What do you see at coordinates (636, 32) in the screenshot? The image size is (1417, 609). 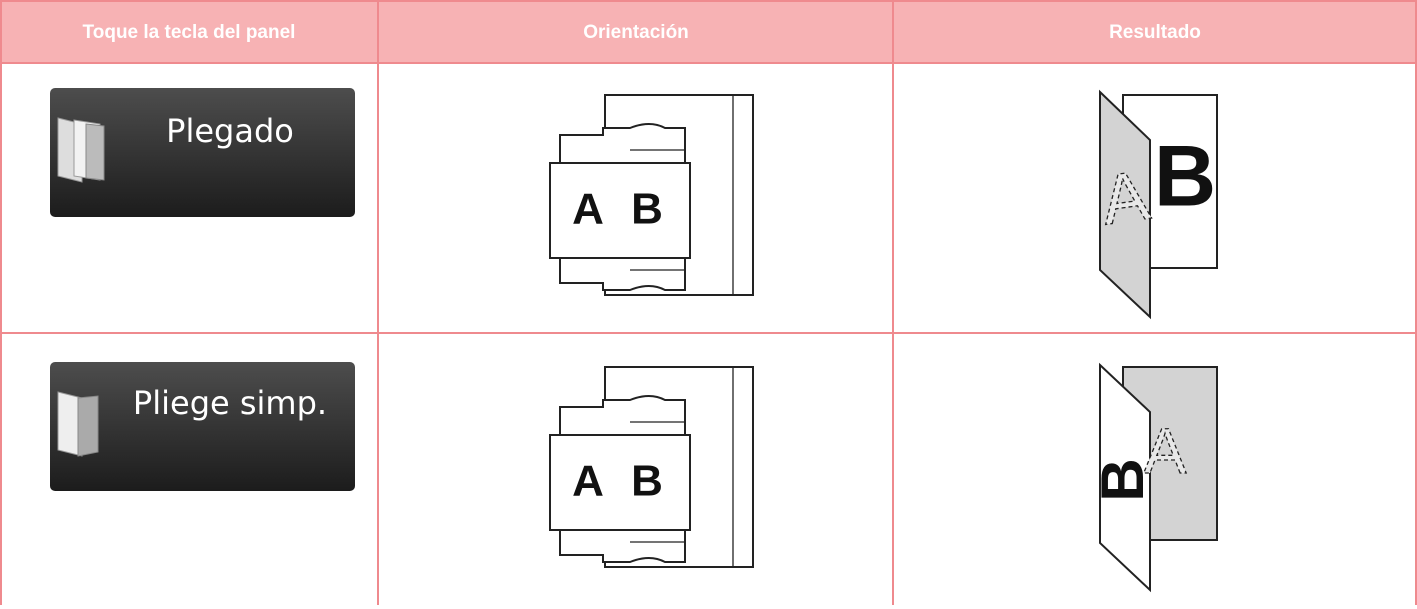 I see `header-cell: Orientación` at bounding box center [636, 32].